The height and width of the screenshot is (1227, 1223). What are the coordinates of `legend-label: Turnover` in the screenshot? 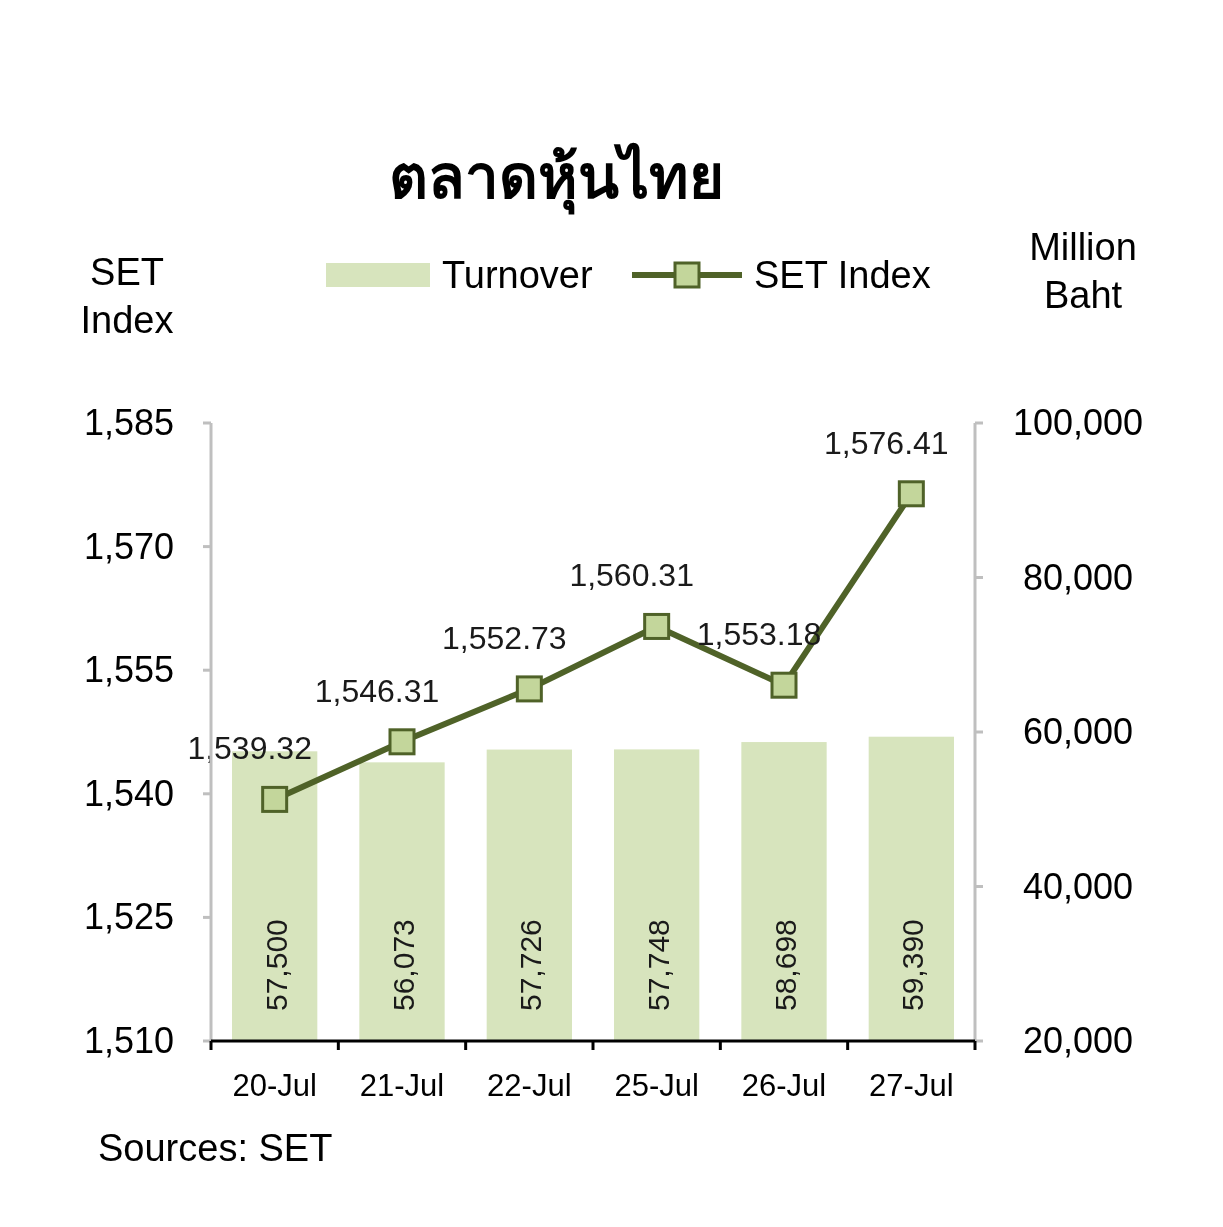 It's located at (517, 275).